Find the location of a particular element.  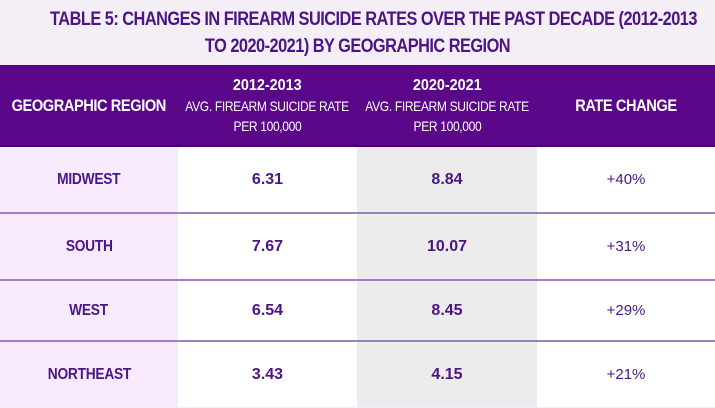

region-cell: NORTHEAST is located at coordinates (89, 374).